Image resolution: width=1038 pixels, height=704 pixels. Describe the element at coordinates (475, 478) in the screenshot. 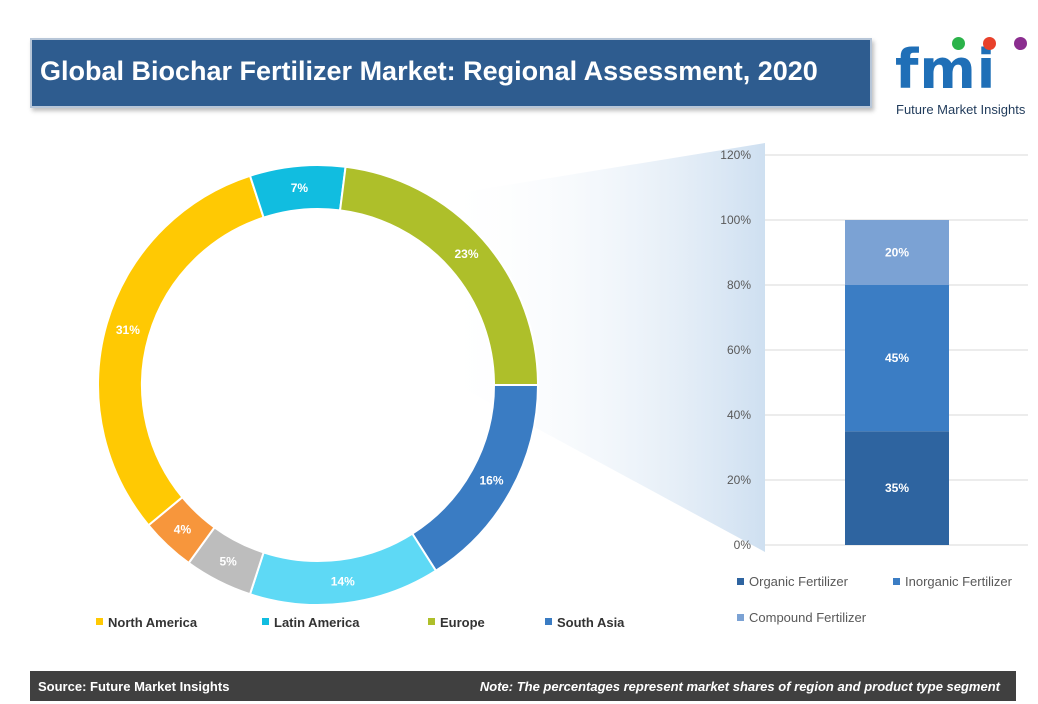

I see `donut-slice-south-asia` at that location.